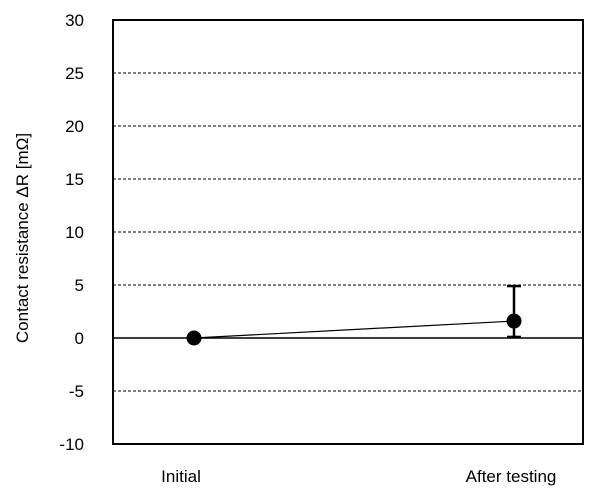 This screenshot has width=601, height=491. I want to click on y-tick-labels: 30 25 20 15 10 5 0 -5 -10, so click(71, 232).